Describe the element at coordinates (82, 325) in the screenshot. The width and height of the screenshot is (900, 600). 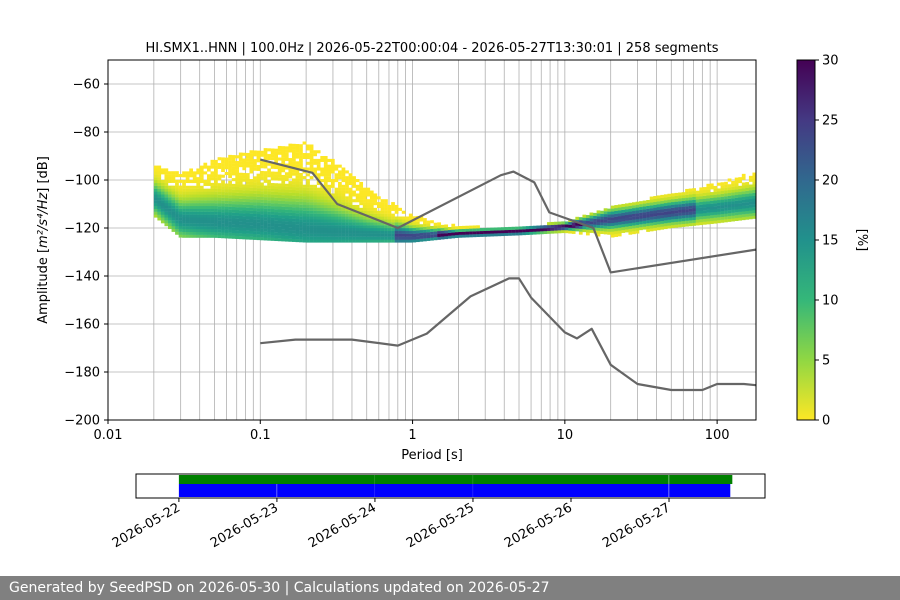
I see `y-tick-label: −160` at that location.